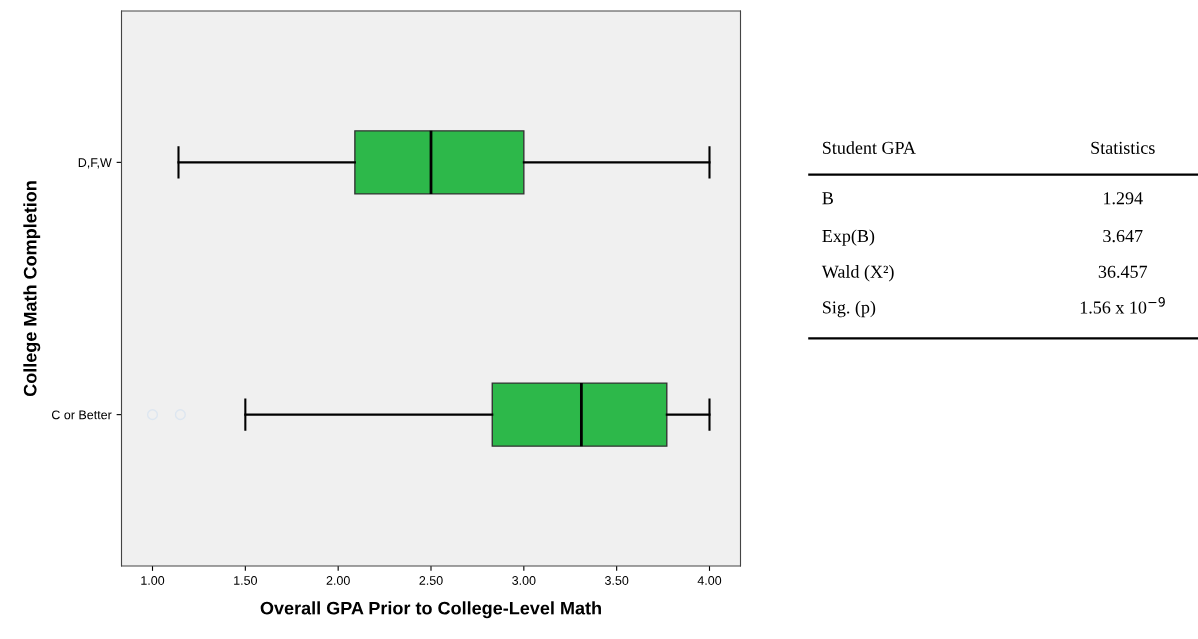 The height and width of the screenshot is (639, 1198). Describe the element at coordinates (431, 580) in the screenshot. I see `x-tick-label: 2.50` at that location.